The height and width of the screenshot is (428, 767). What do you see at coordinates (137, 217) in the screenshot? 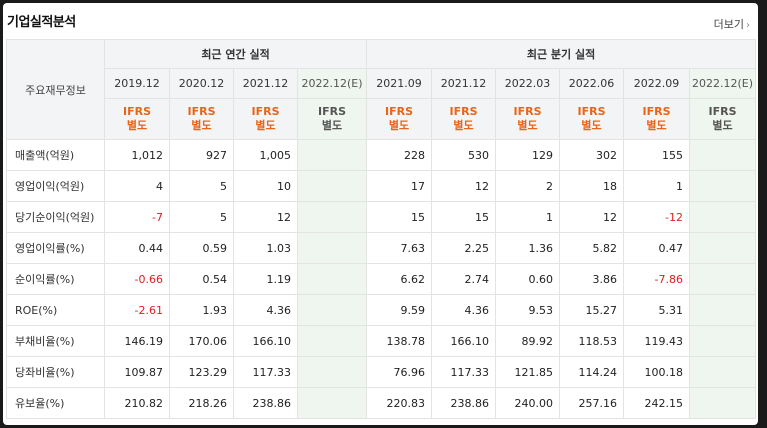
I see `value-cell: -7` at bounding box center [137, 217].